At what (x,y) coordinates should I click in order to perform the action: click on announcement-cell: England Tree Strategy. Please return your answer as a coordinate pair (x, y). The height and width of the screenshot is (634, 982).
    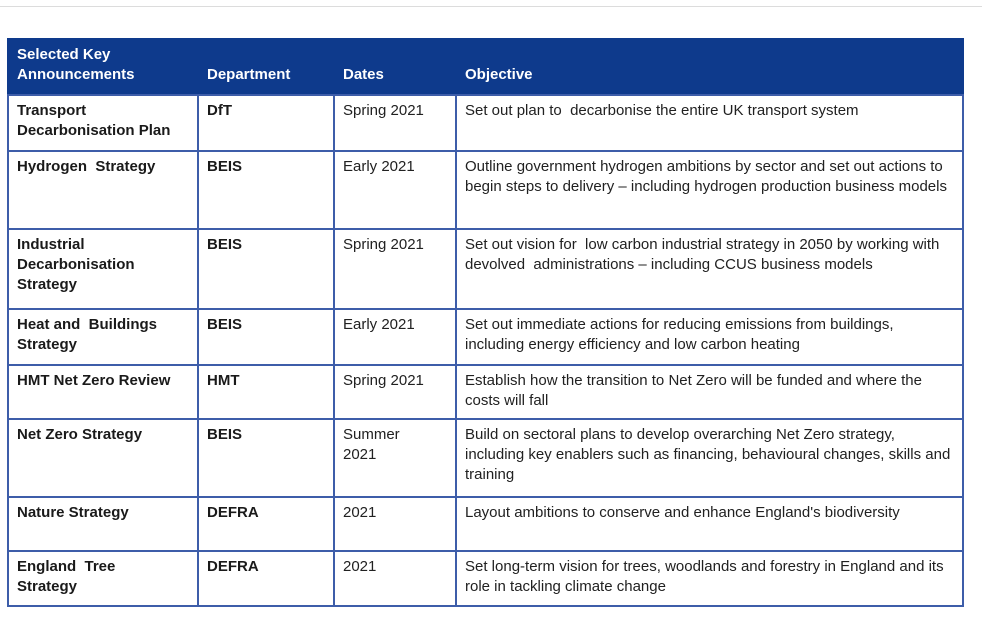
    Looking at the image, I should click on (103, 578).